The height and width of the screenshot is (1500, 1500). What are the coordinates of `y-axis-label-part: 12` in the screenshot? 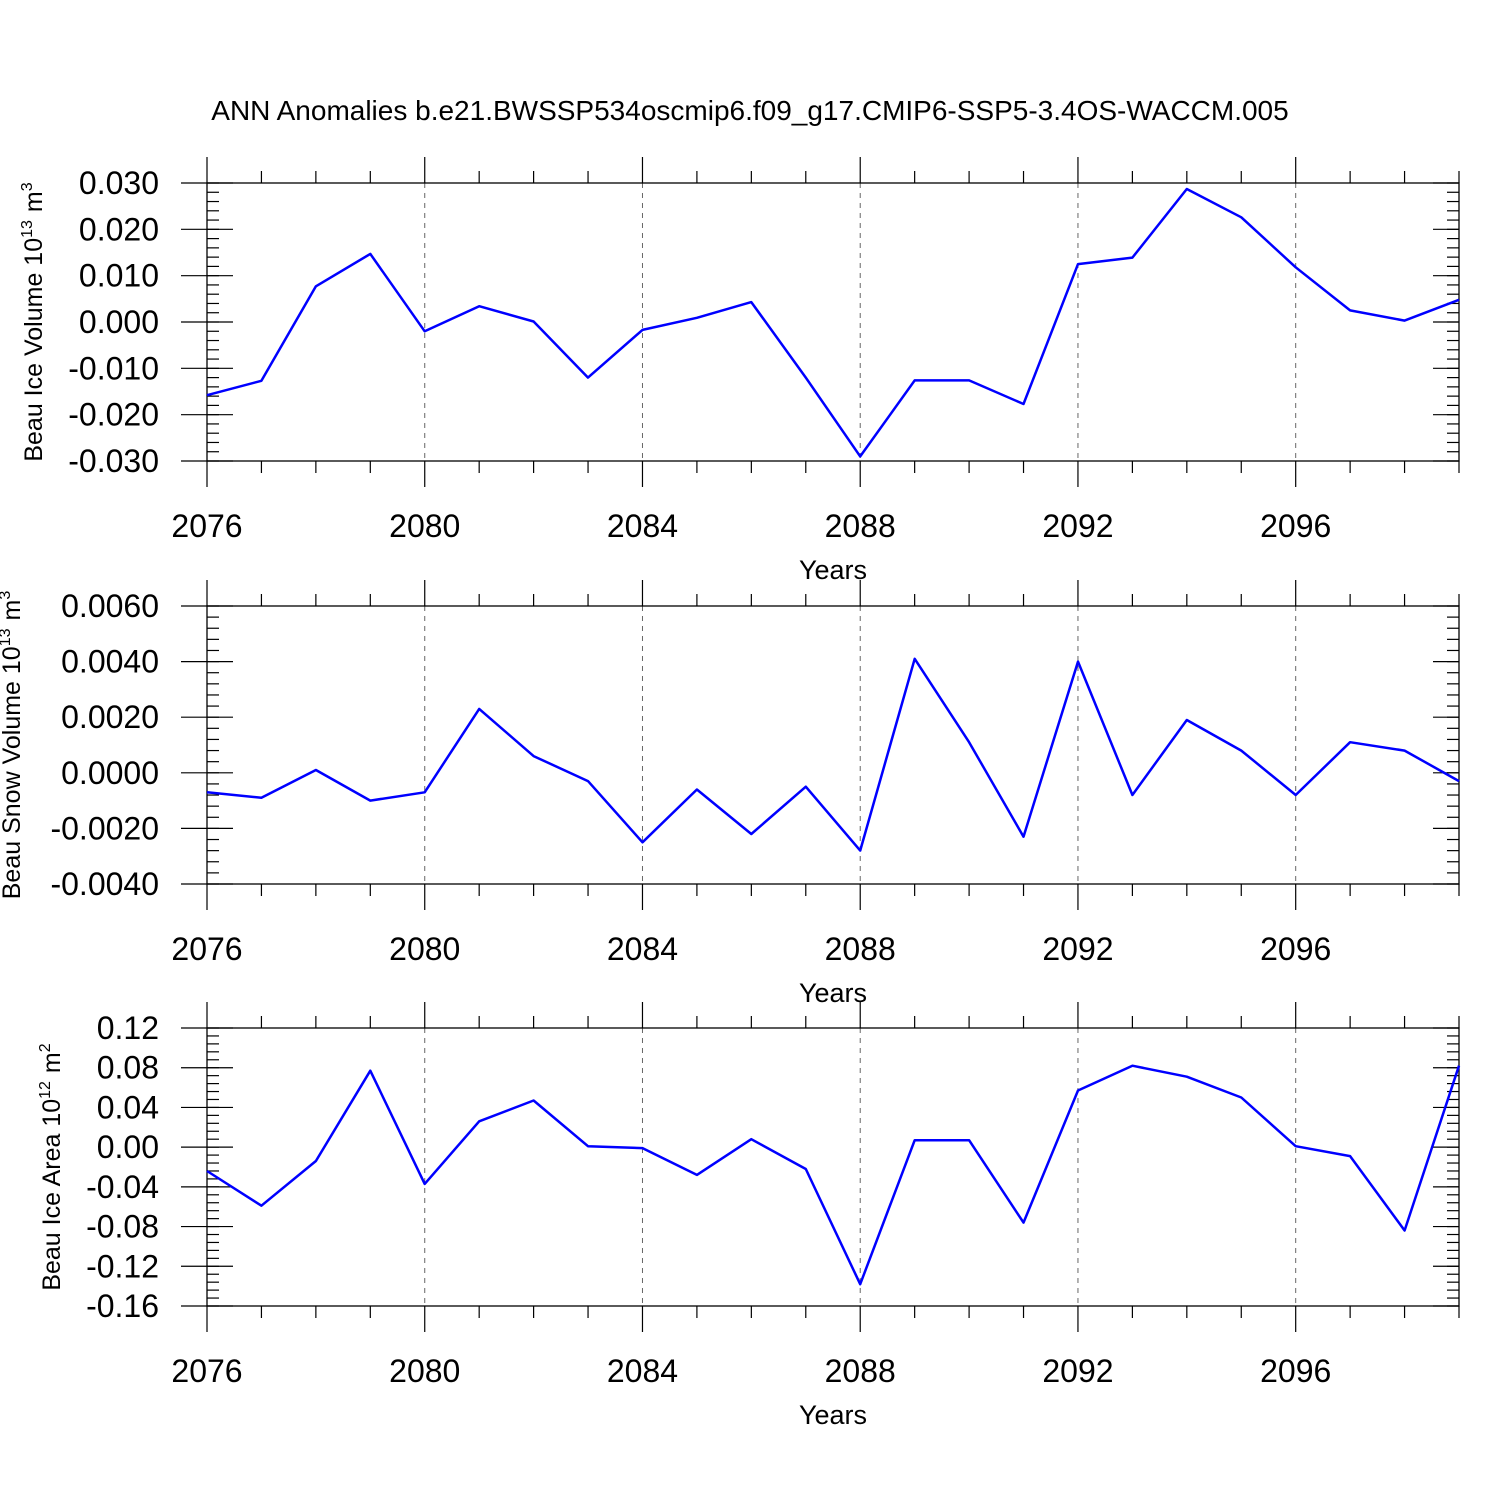 It's located at (45, 1090).